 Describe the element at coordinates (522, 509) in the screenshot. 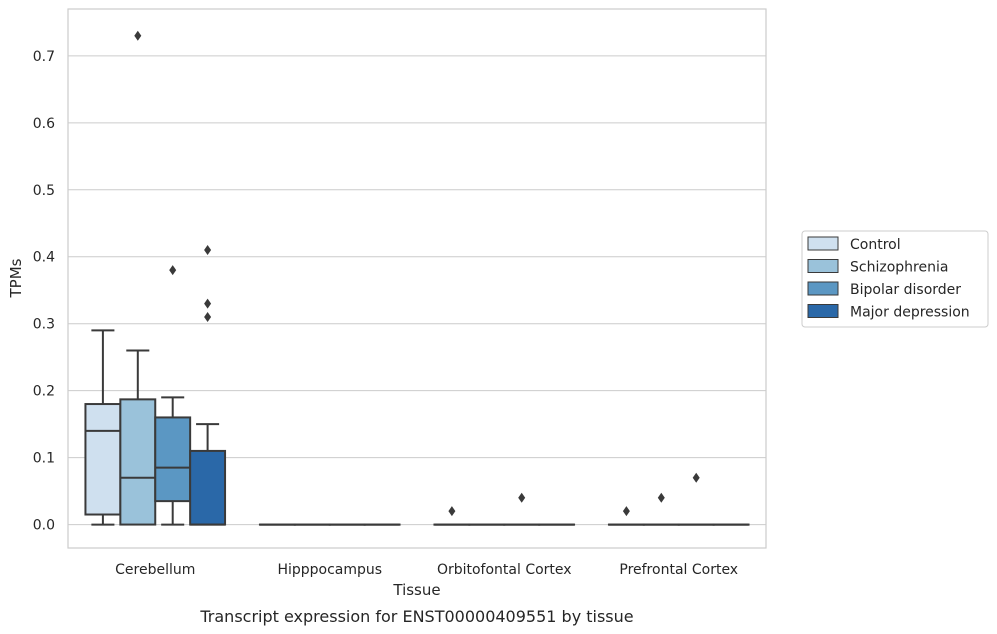

I see `box-bipolar-disorder-orbitofontal-cortex` at that location.